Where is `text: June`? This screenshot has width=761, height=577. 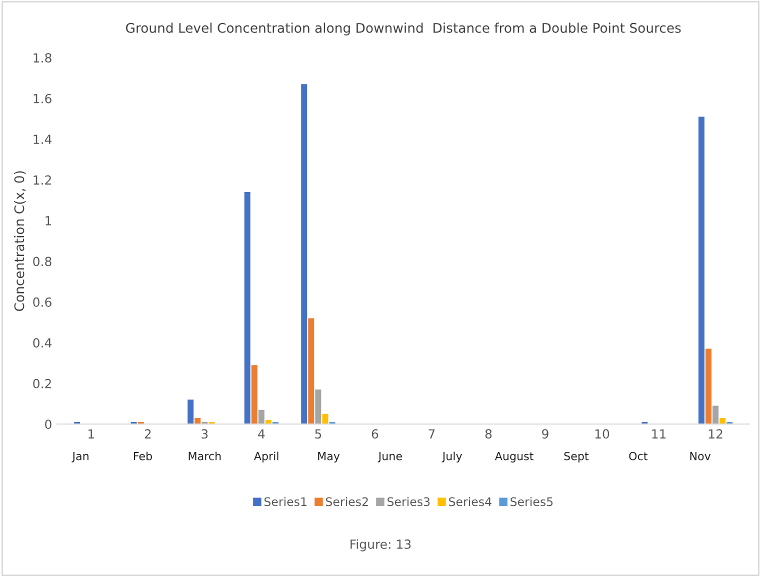
text: June is located at coordinates (390, 457).